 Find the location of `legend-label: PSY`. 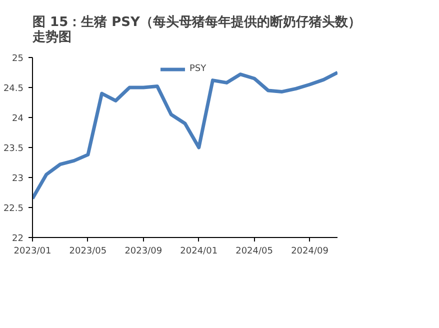

legend-label: PSY is located at coordinates (199, 69).